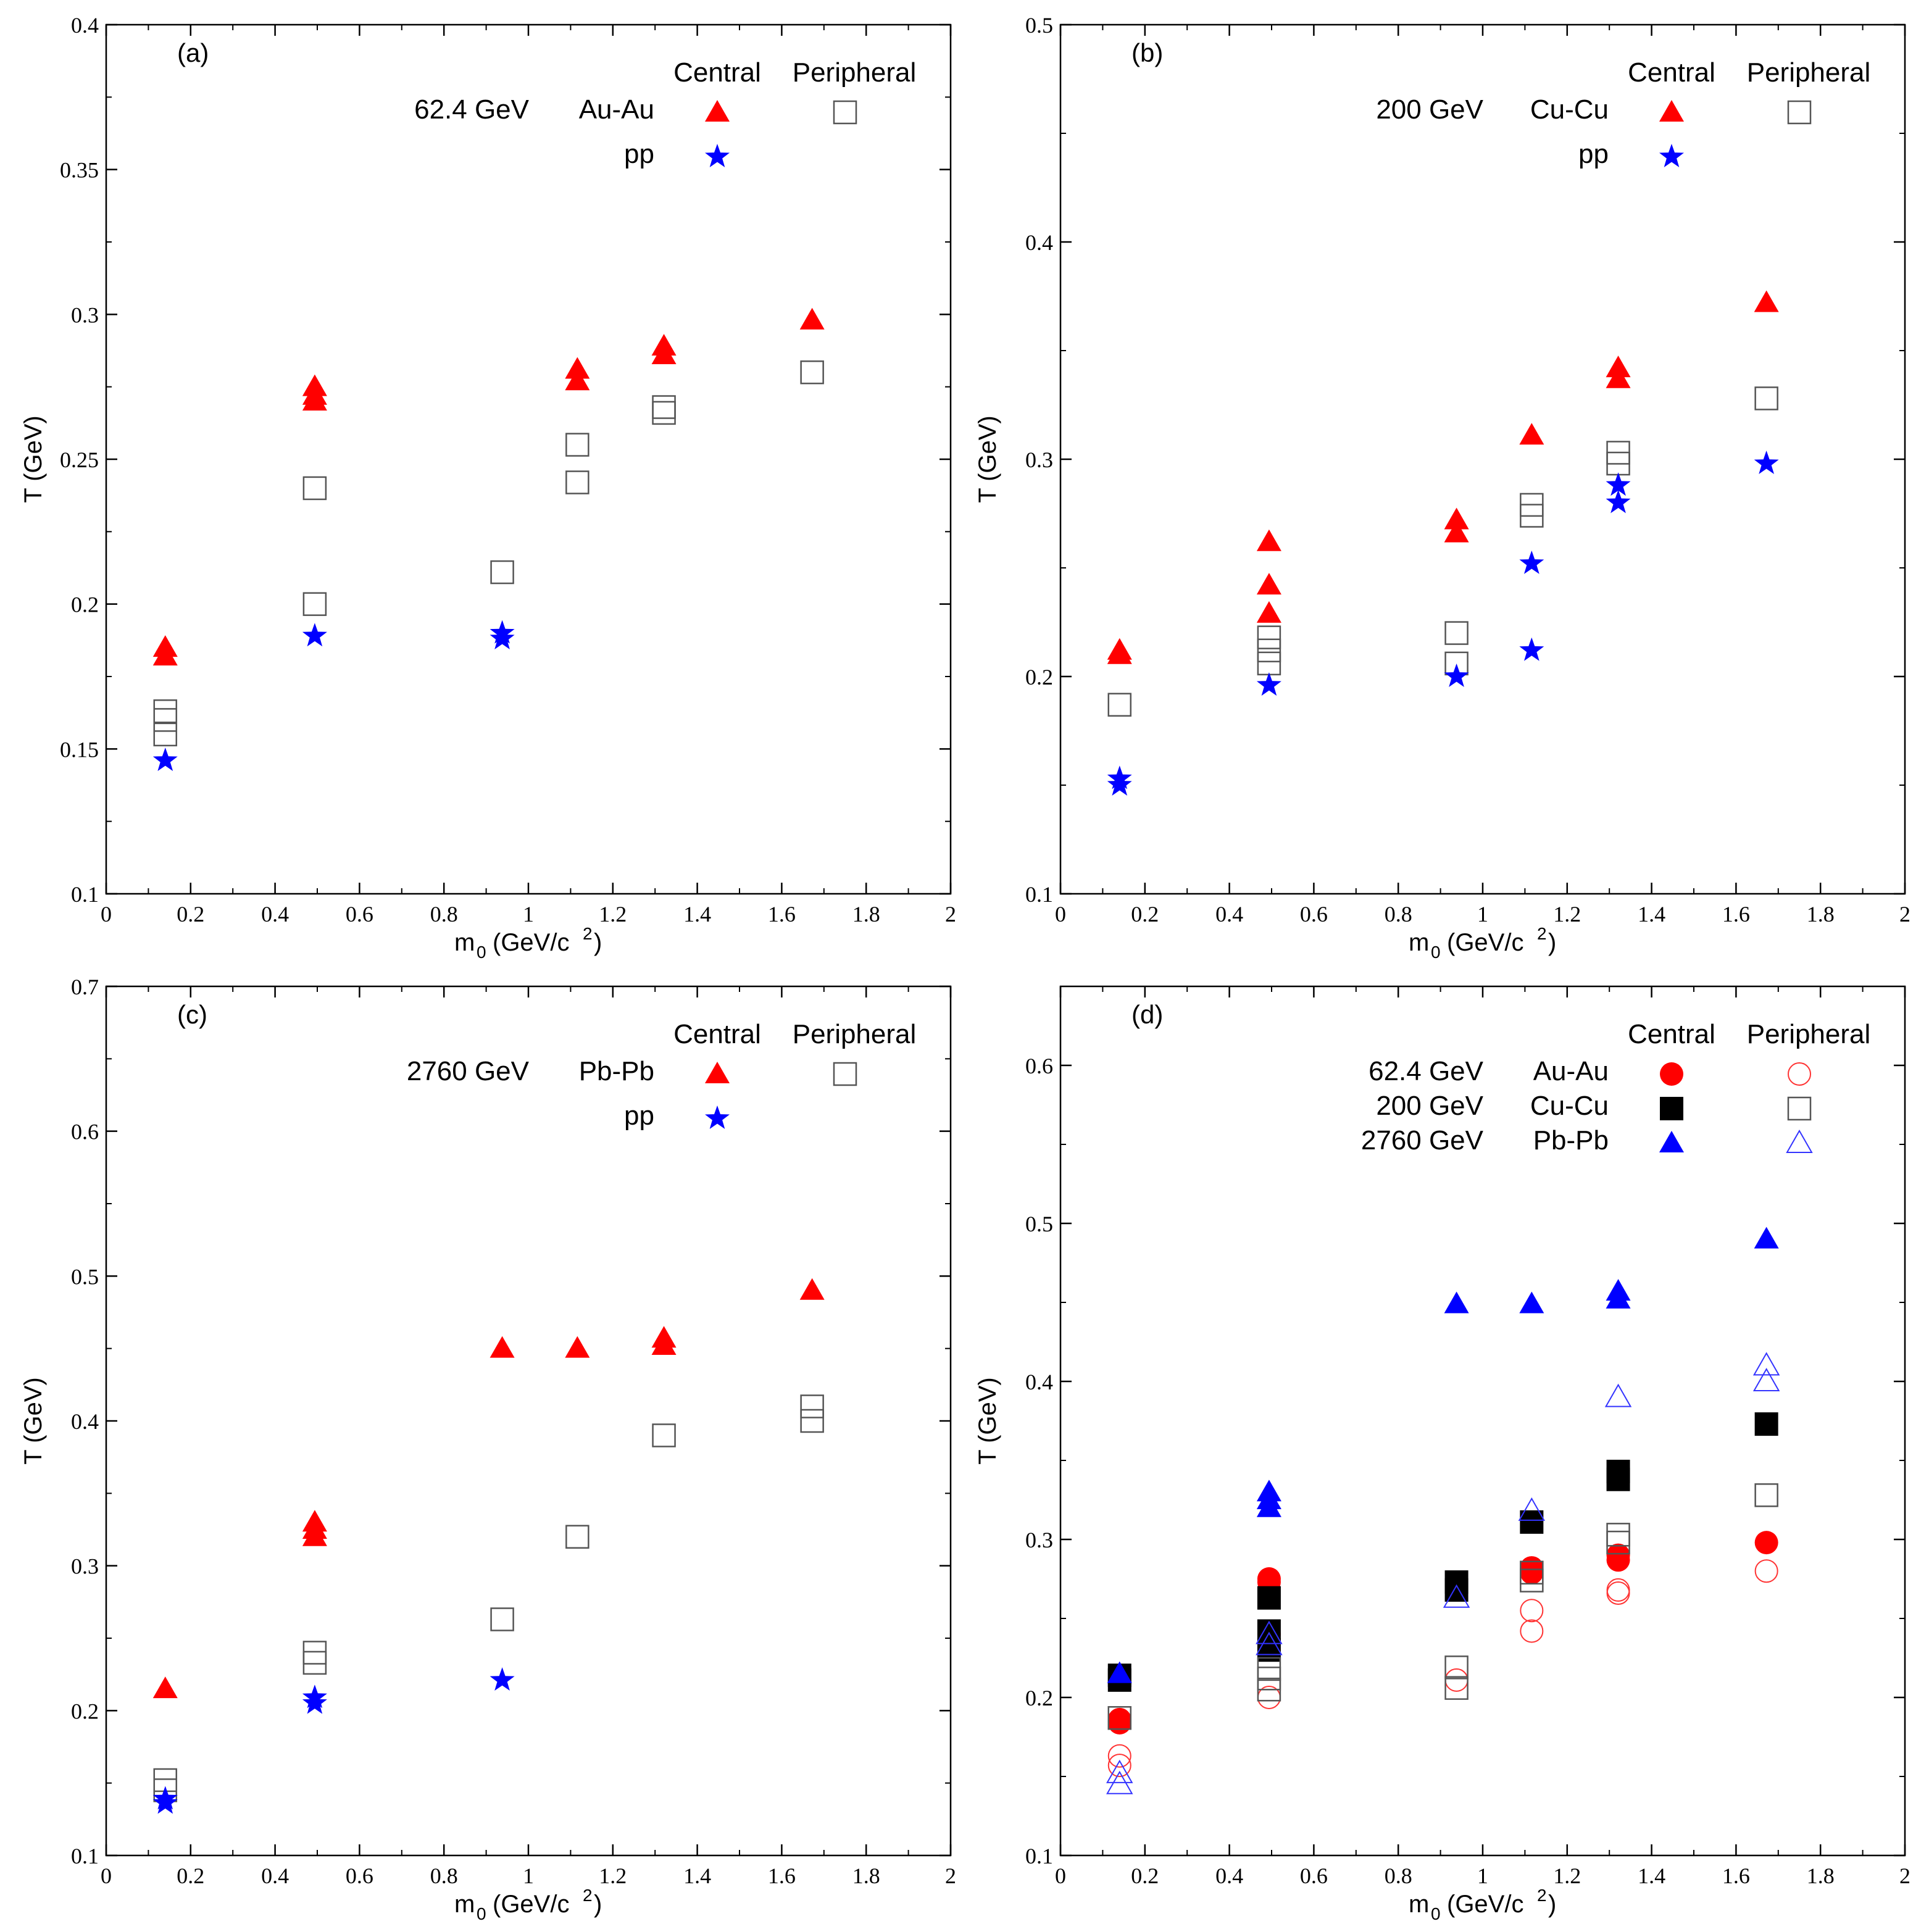 Image resolution: width=1929 pixels, height=1932 pixels. I want to click on y-tick-label: 0.6, so click(85, 1132).